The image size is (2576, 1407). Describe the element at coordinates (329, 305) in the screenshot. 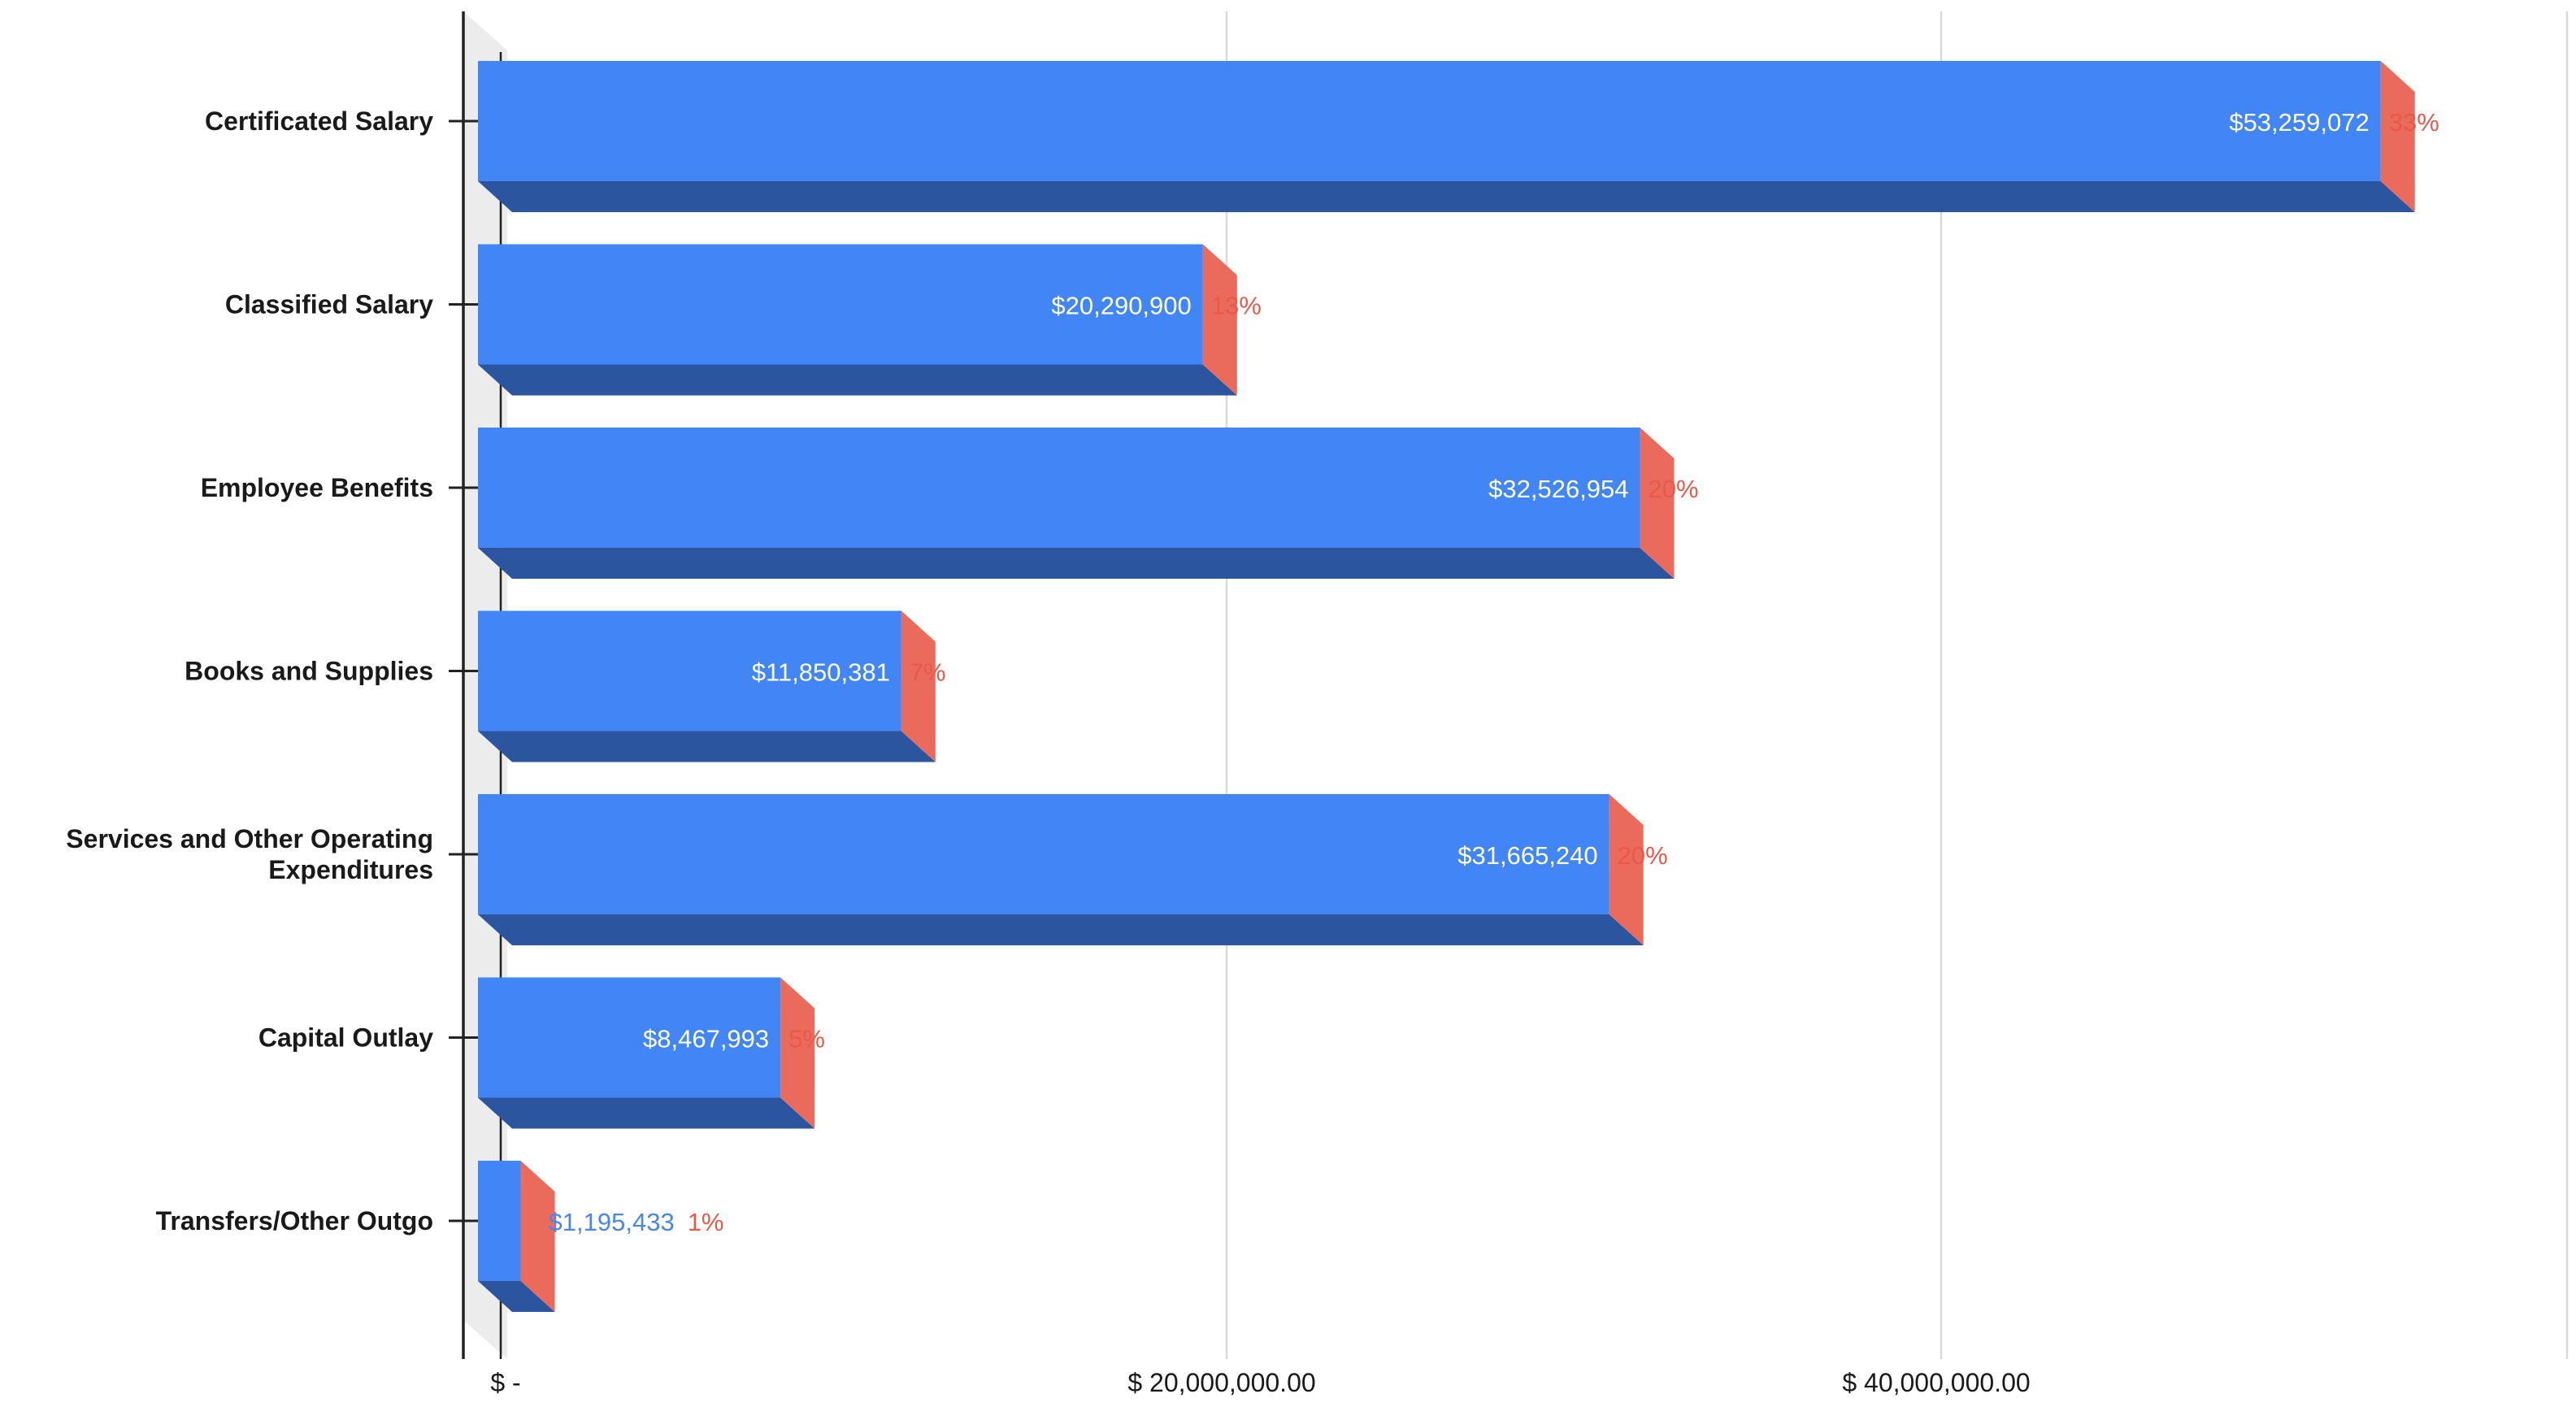

I see `category-label: Classified Salary` at that location.